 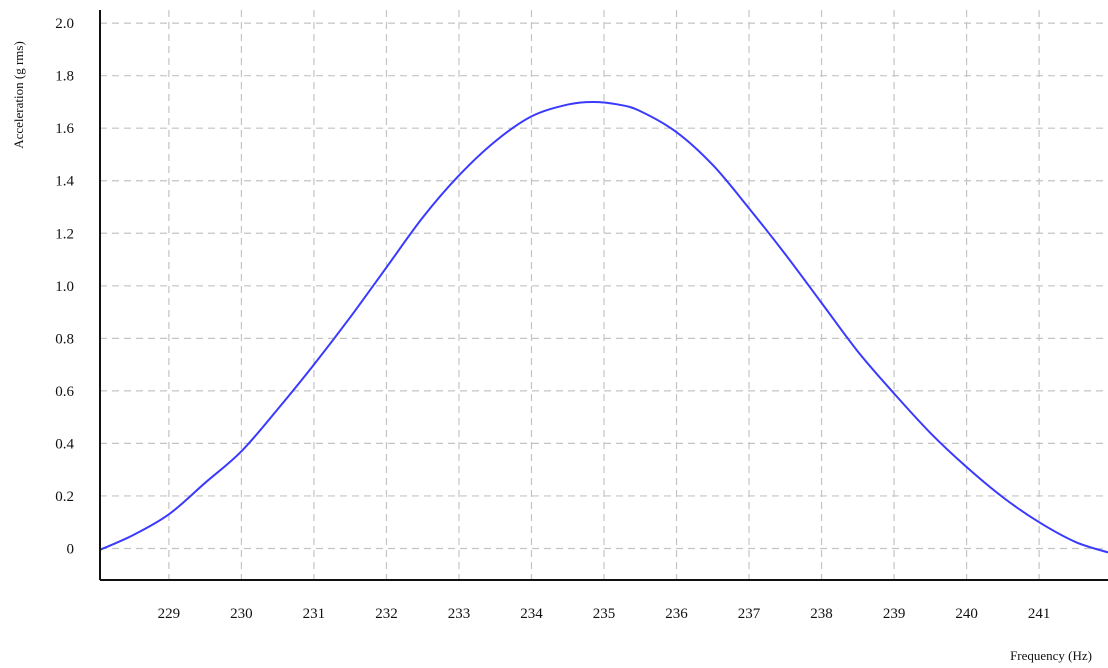 I want to click on y-tick-label: 1.6, so click(x=64, y=129).